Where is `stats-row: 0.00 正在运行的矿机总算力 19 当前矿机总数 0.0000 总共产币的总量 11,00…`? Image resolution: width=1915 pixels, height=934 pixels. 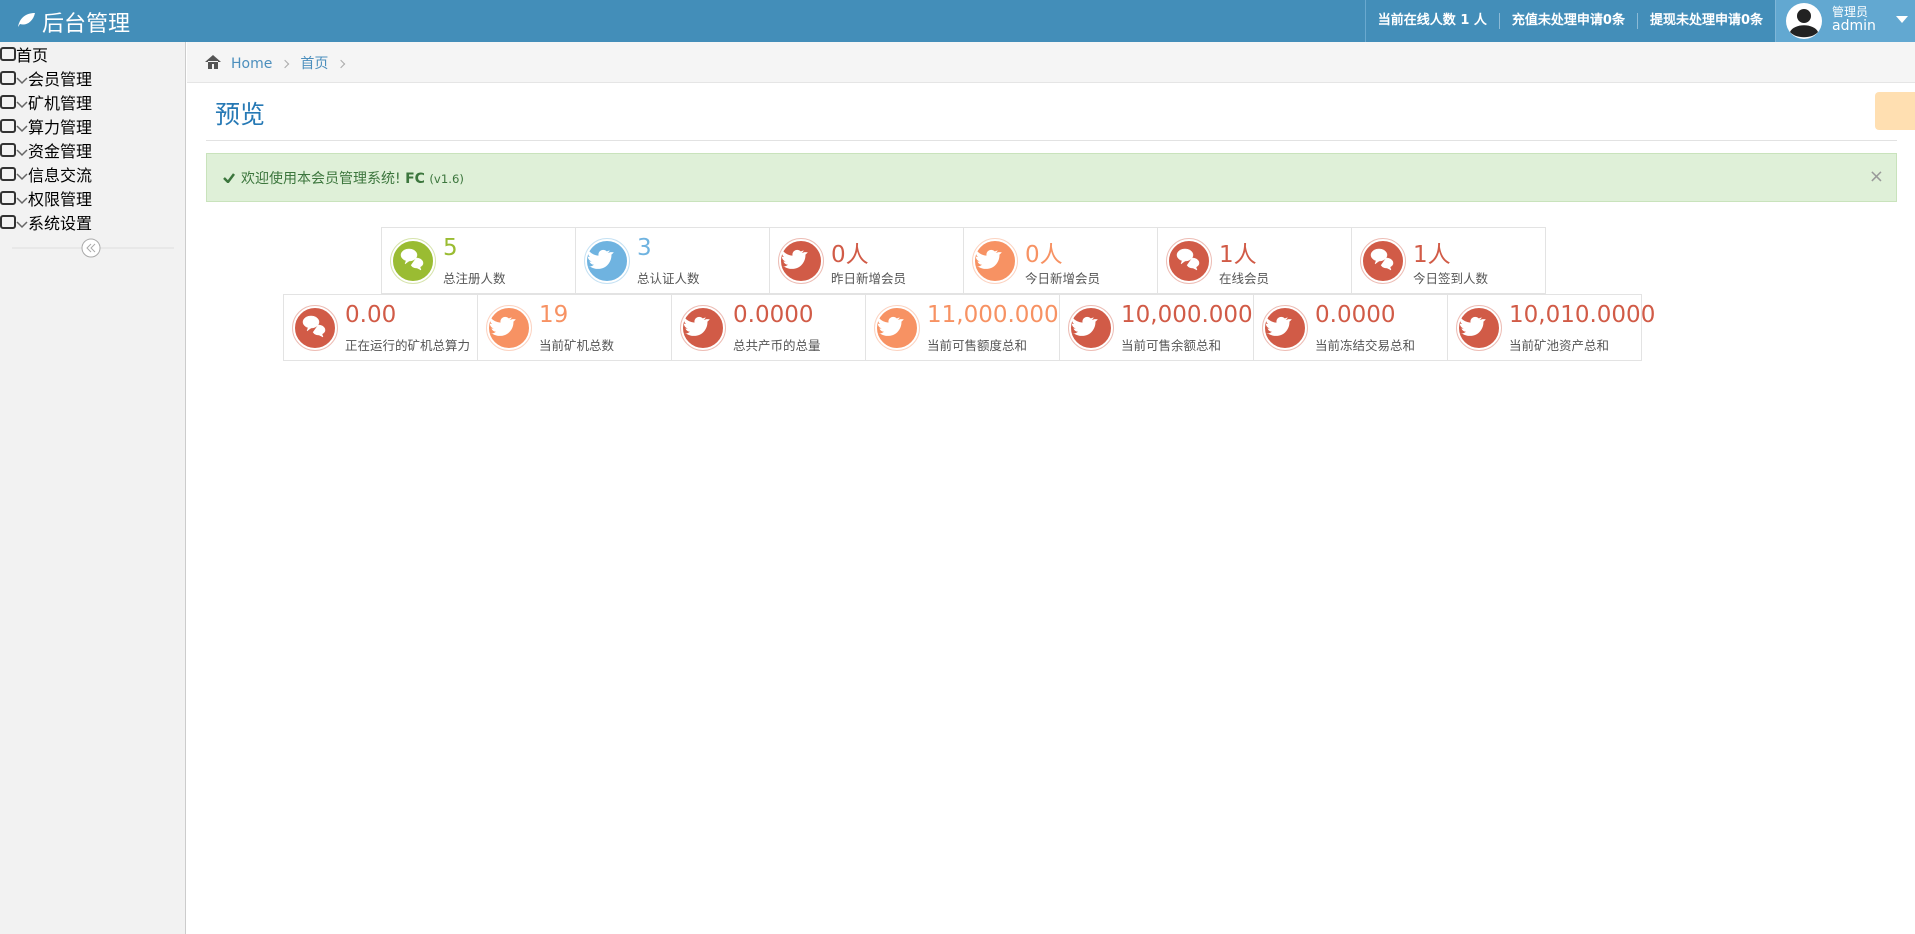 stats-row: 0.00 正在运行的矿机总算力 19 当前矿机总数 0.0000 总共产币的总量 11,00… is located at coordinates (969, 327).